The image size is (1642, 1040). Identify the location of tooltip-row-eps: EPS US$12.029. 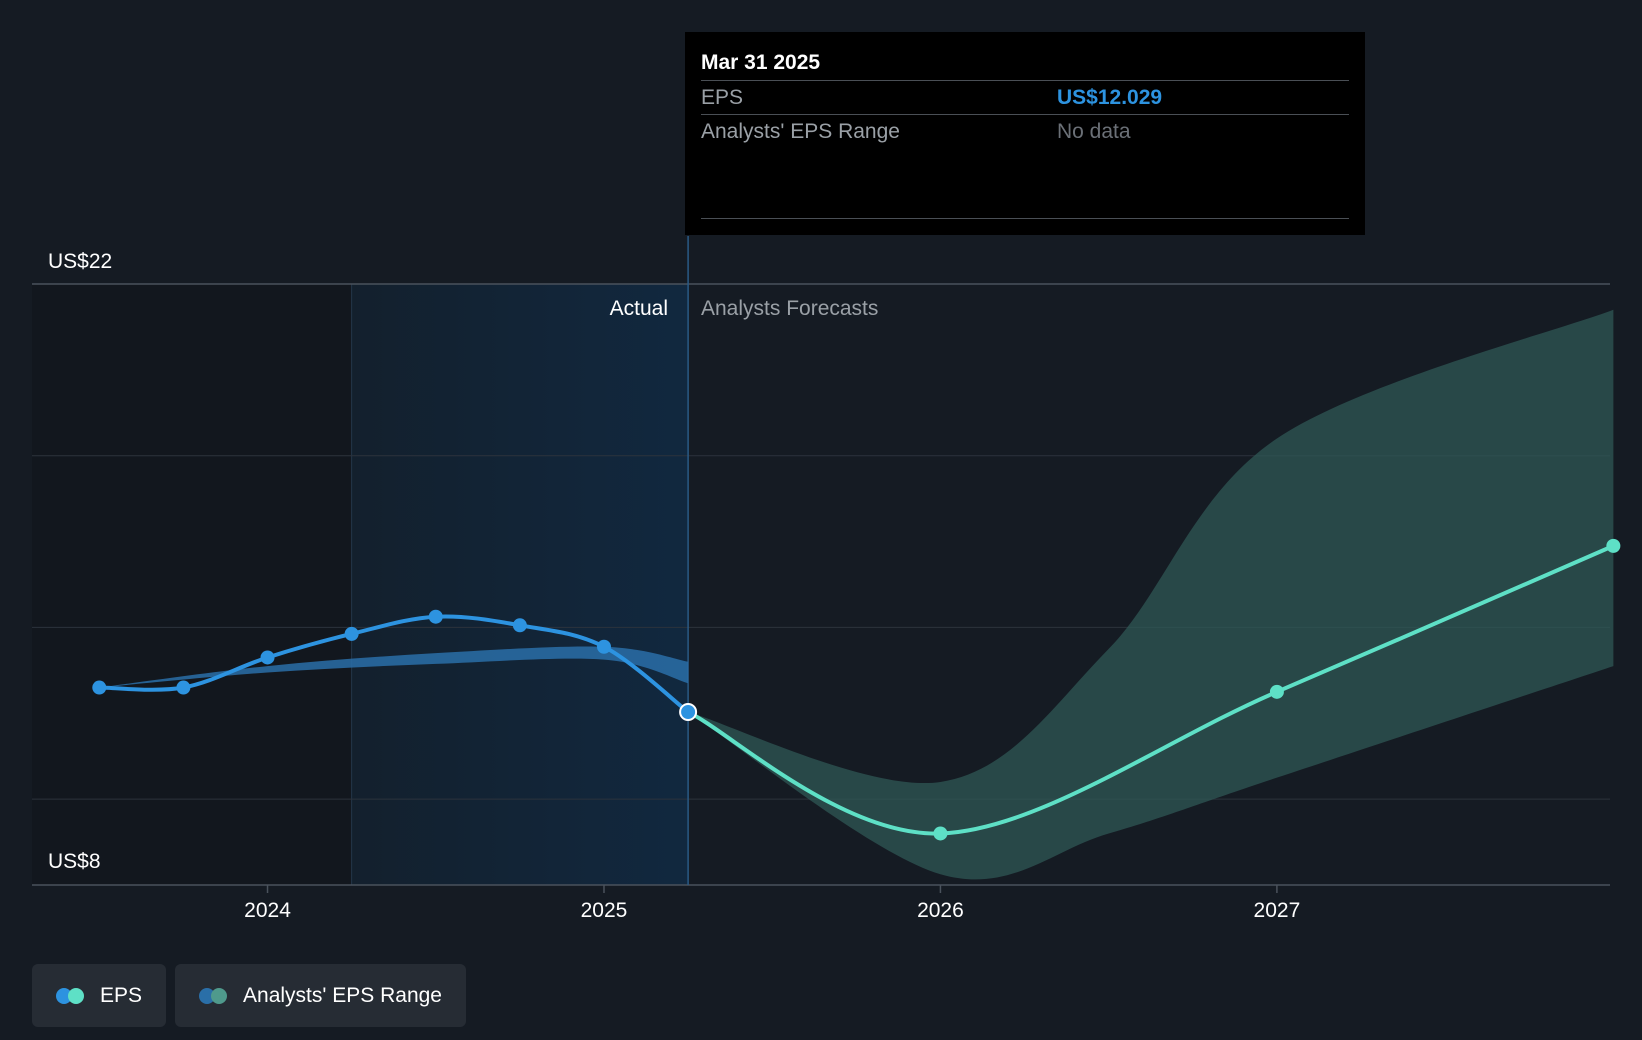
(1025, 97).